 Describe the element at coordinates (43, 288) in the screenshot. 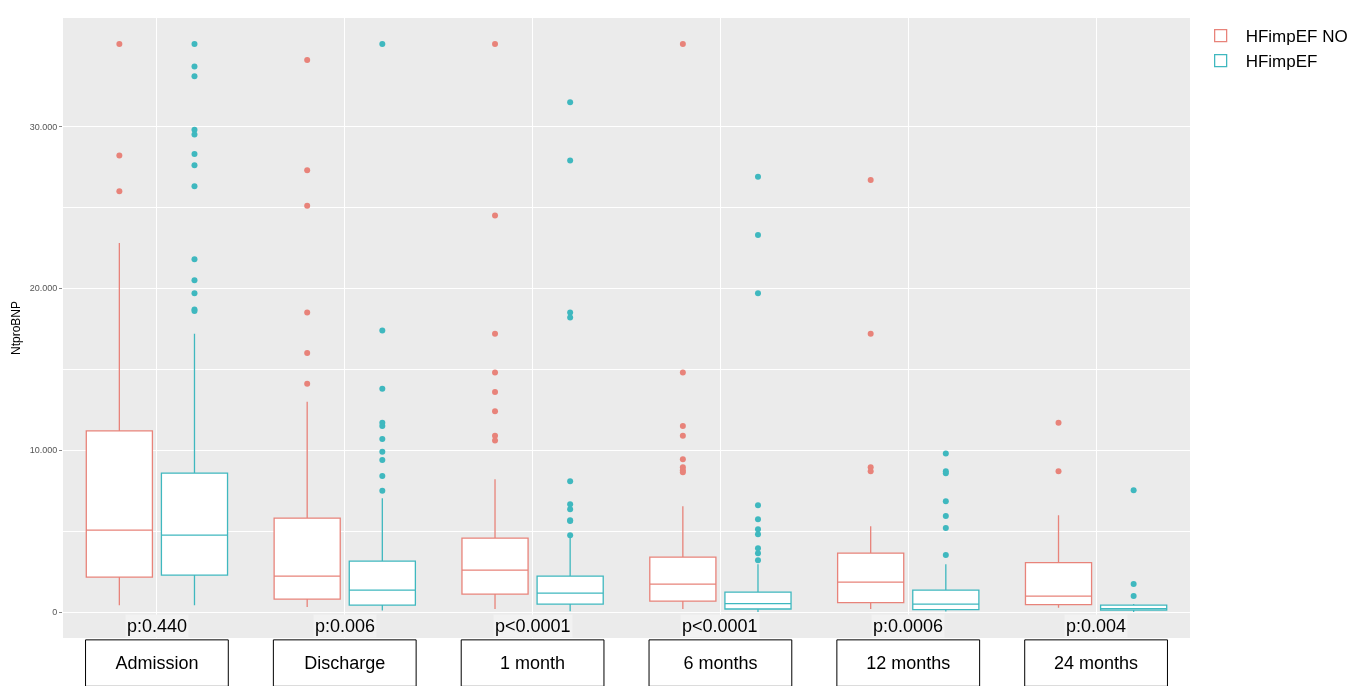

I see `y-tick-label: 20.000` at that location.